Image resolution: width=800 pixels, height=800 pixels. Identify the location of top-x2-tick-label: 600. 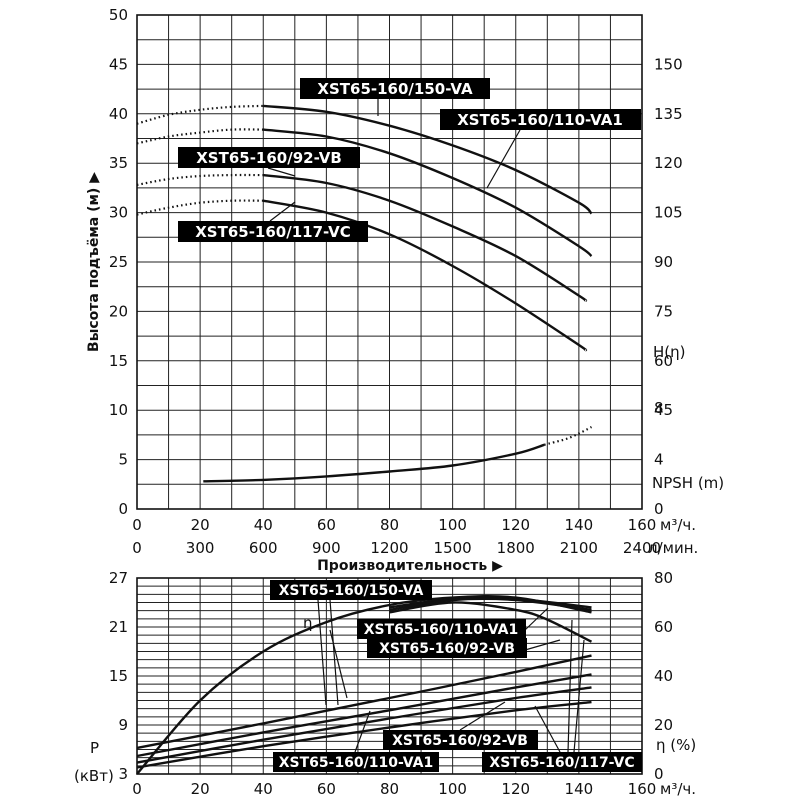
(263, 548).